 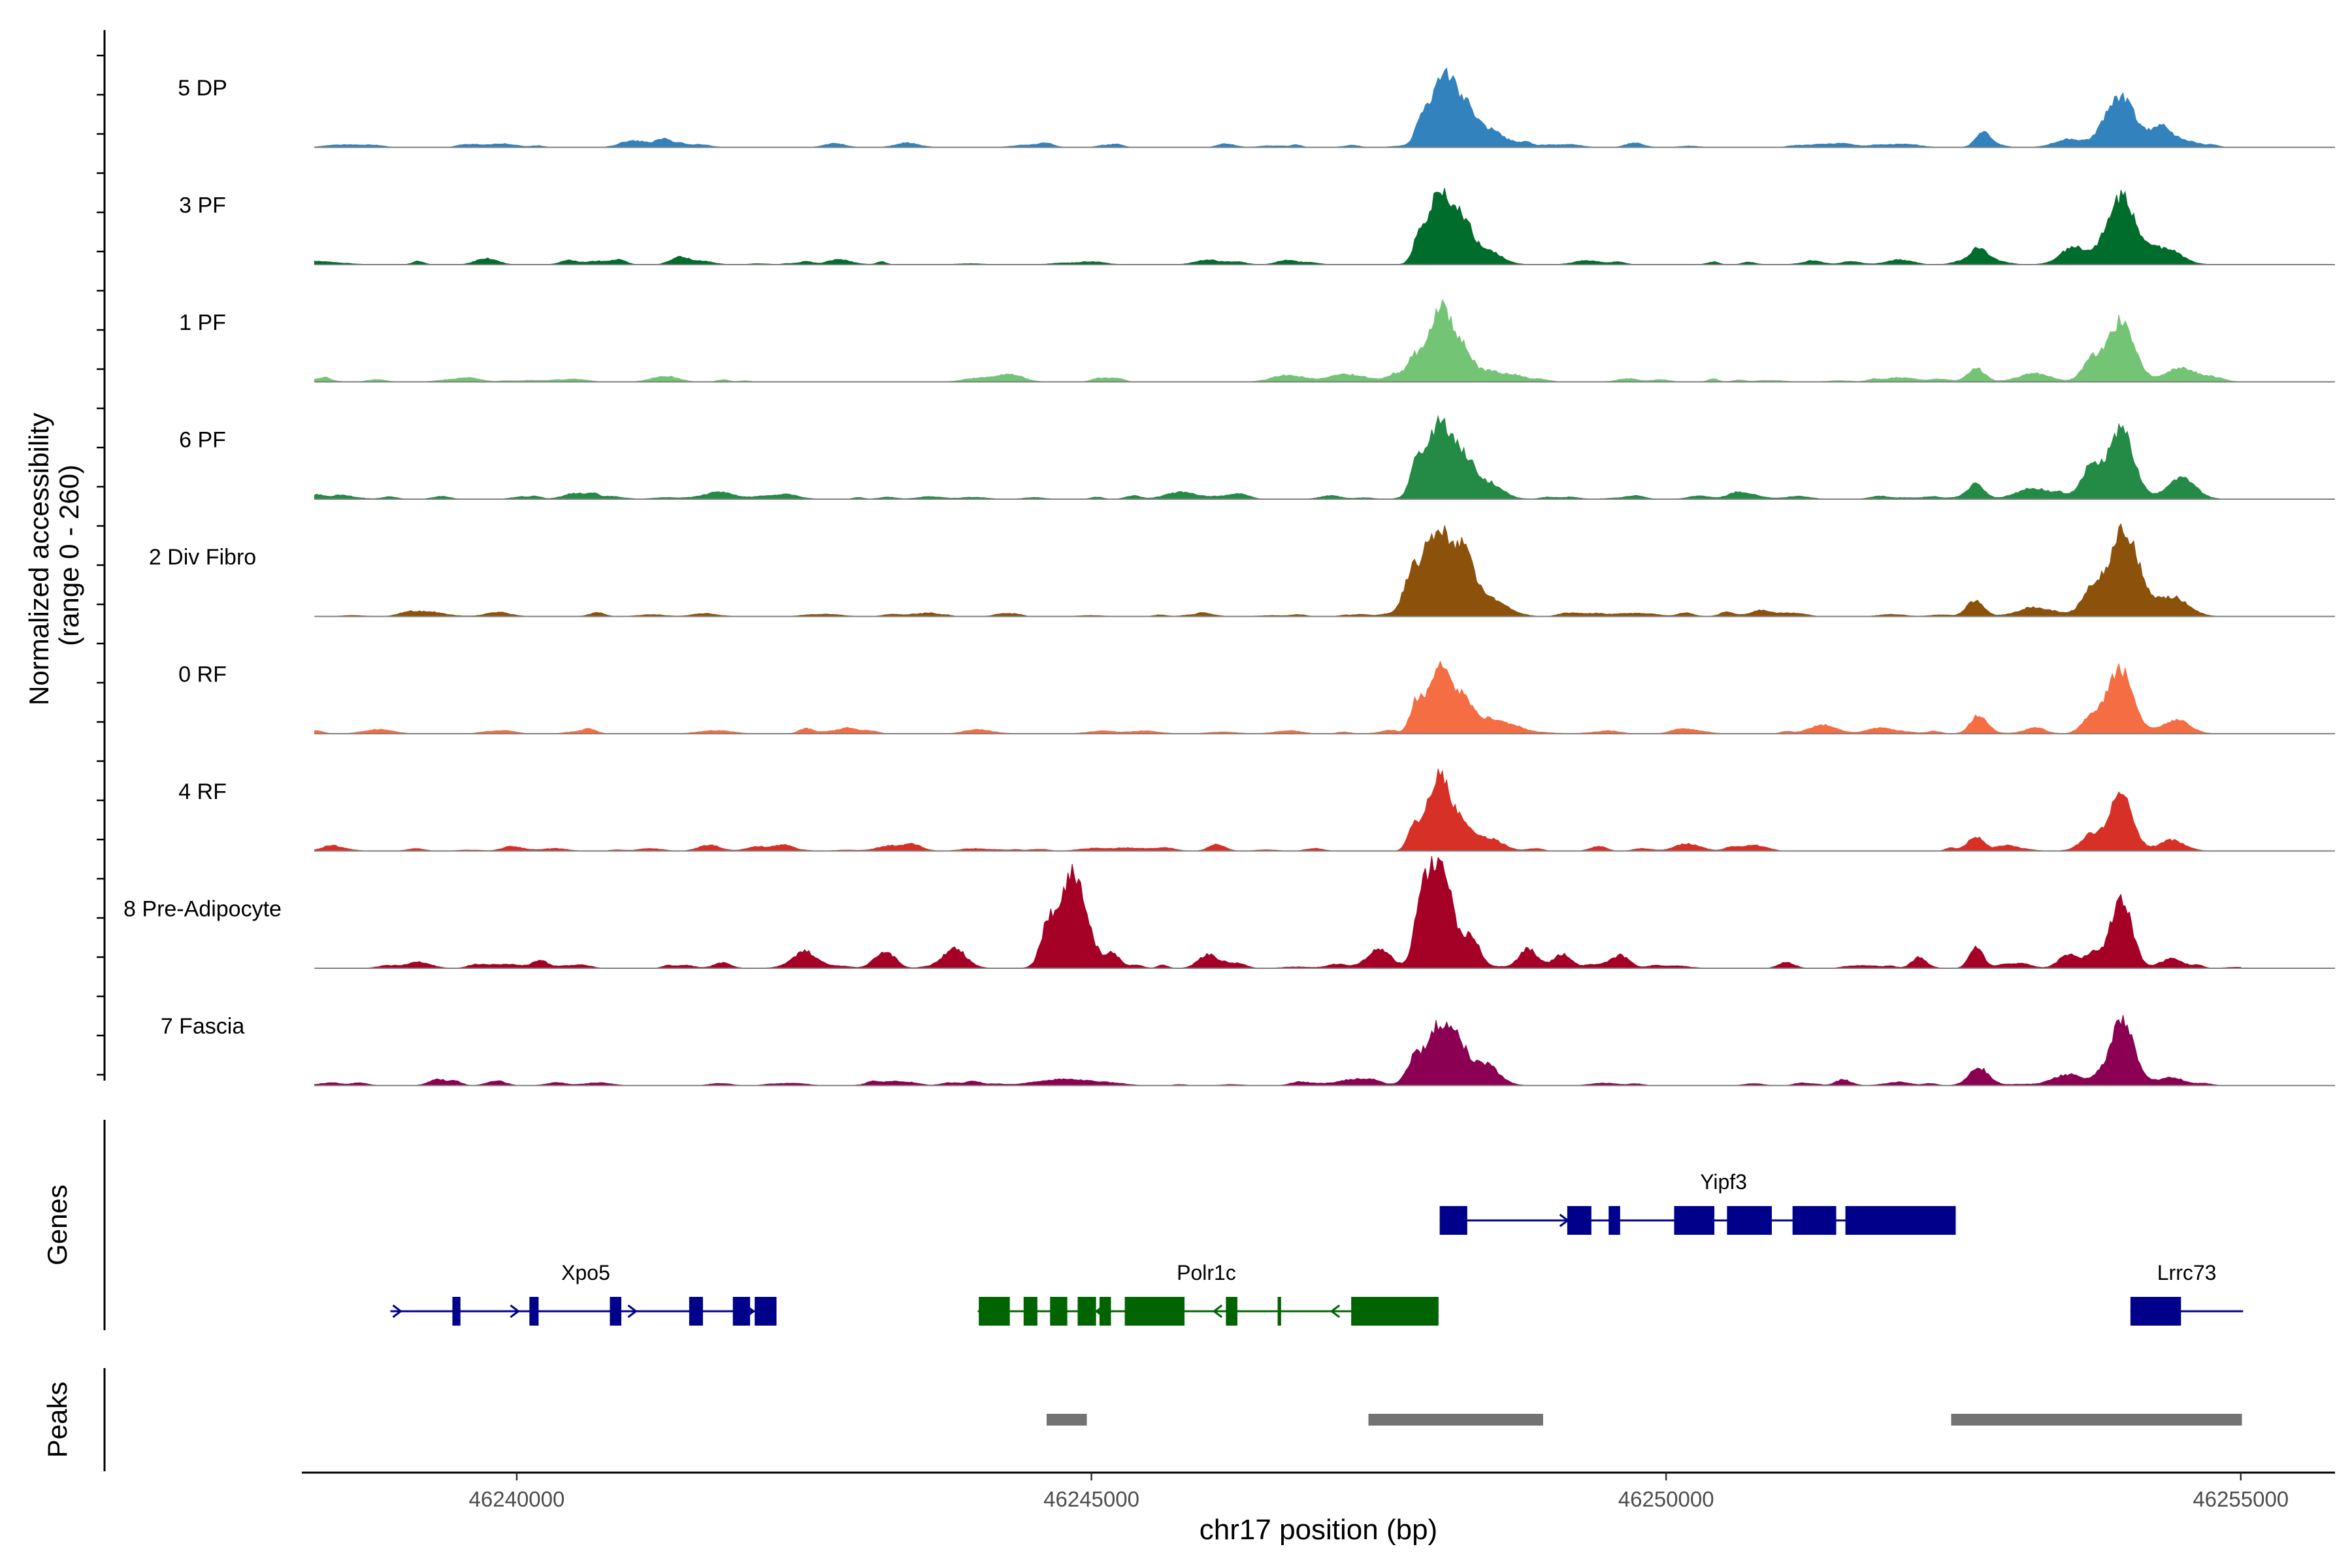 What do you see at coordinates (69, 555) in the screenshot?
I see `coverage-y-label-line2: (range 0 - 260)` at bounding box center [69, 555].